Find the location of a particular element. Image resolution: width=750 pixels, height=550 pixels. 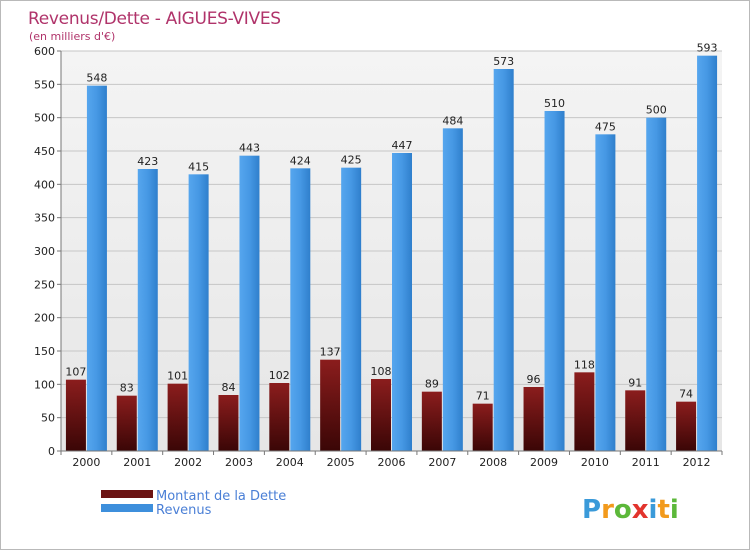

data-label: 102 is located at coordinates (279, 375).